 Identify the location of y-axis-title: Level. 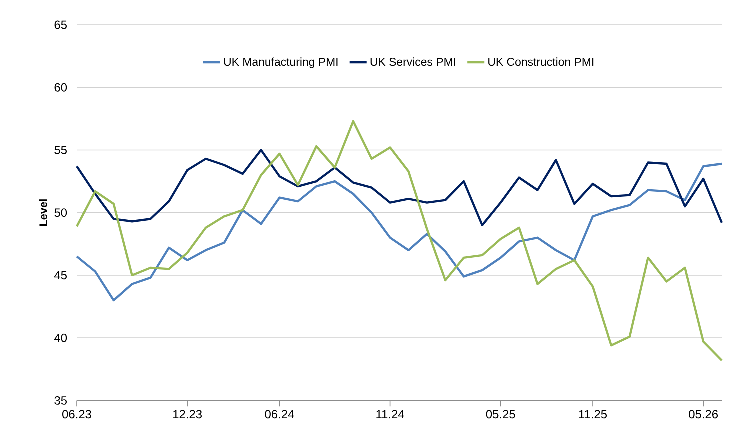
(43, 213).